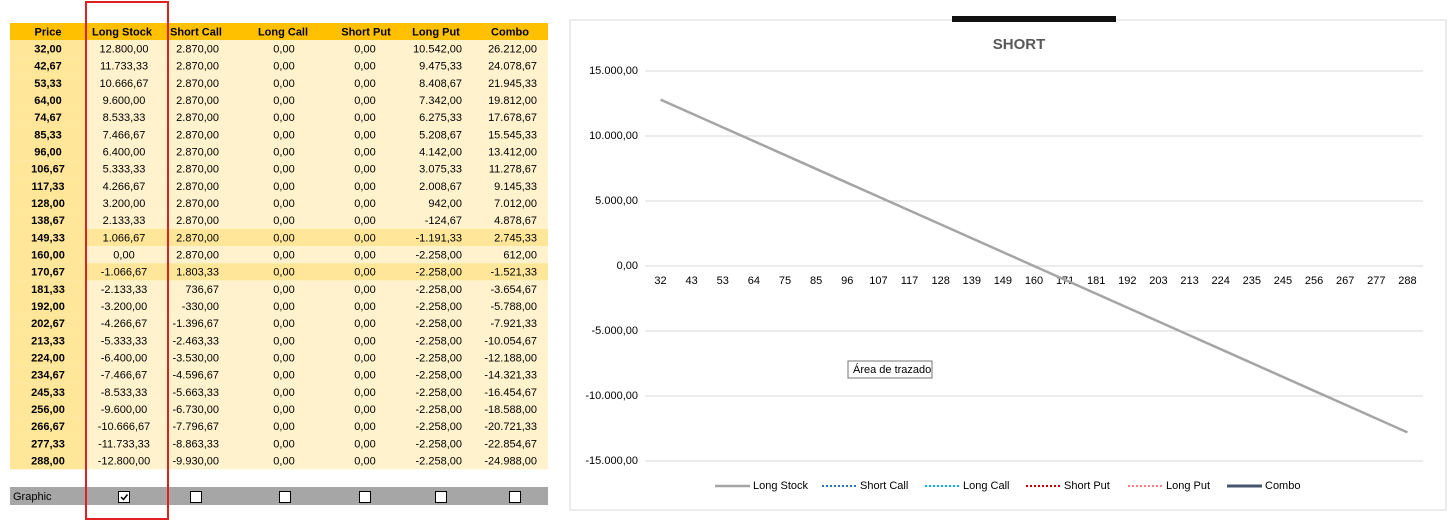 The width and height of the screenshot is (1456, 522). Describe the element at coordinates (1034, 19) in the screenshot. I see `chart-handle` at that location.